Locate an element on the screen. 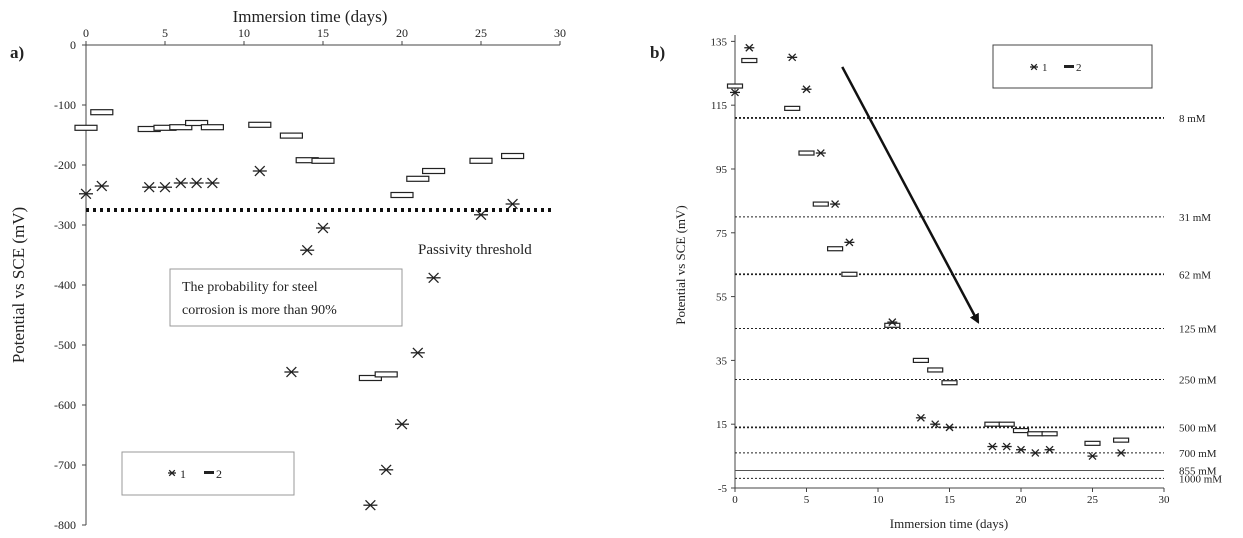 This screenshot has height=538, width=1243. concentration-label: 8 mM is located at coordinates (1192, 119).